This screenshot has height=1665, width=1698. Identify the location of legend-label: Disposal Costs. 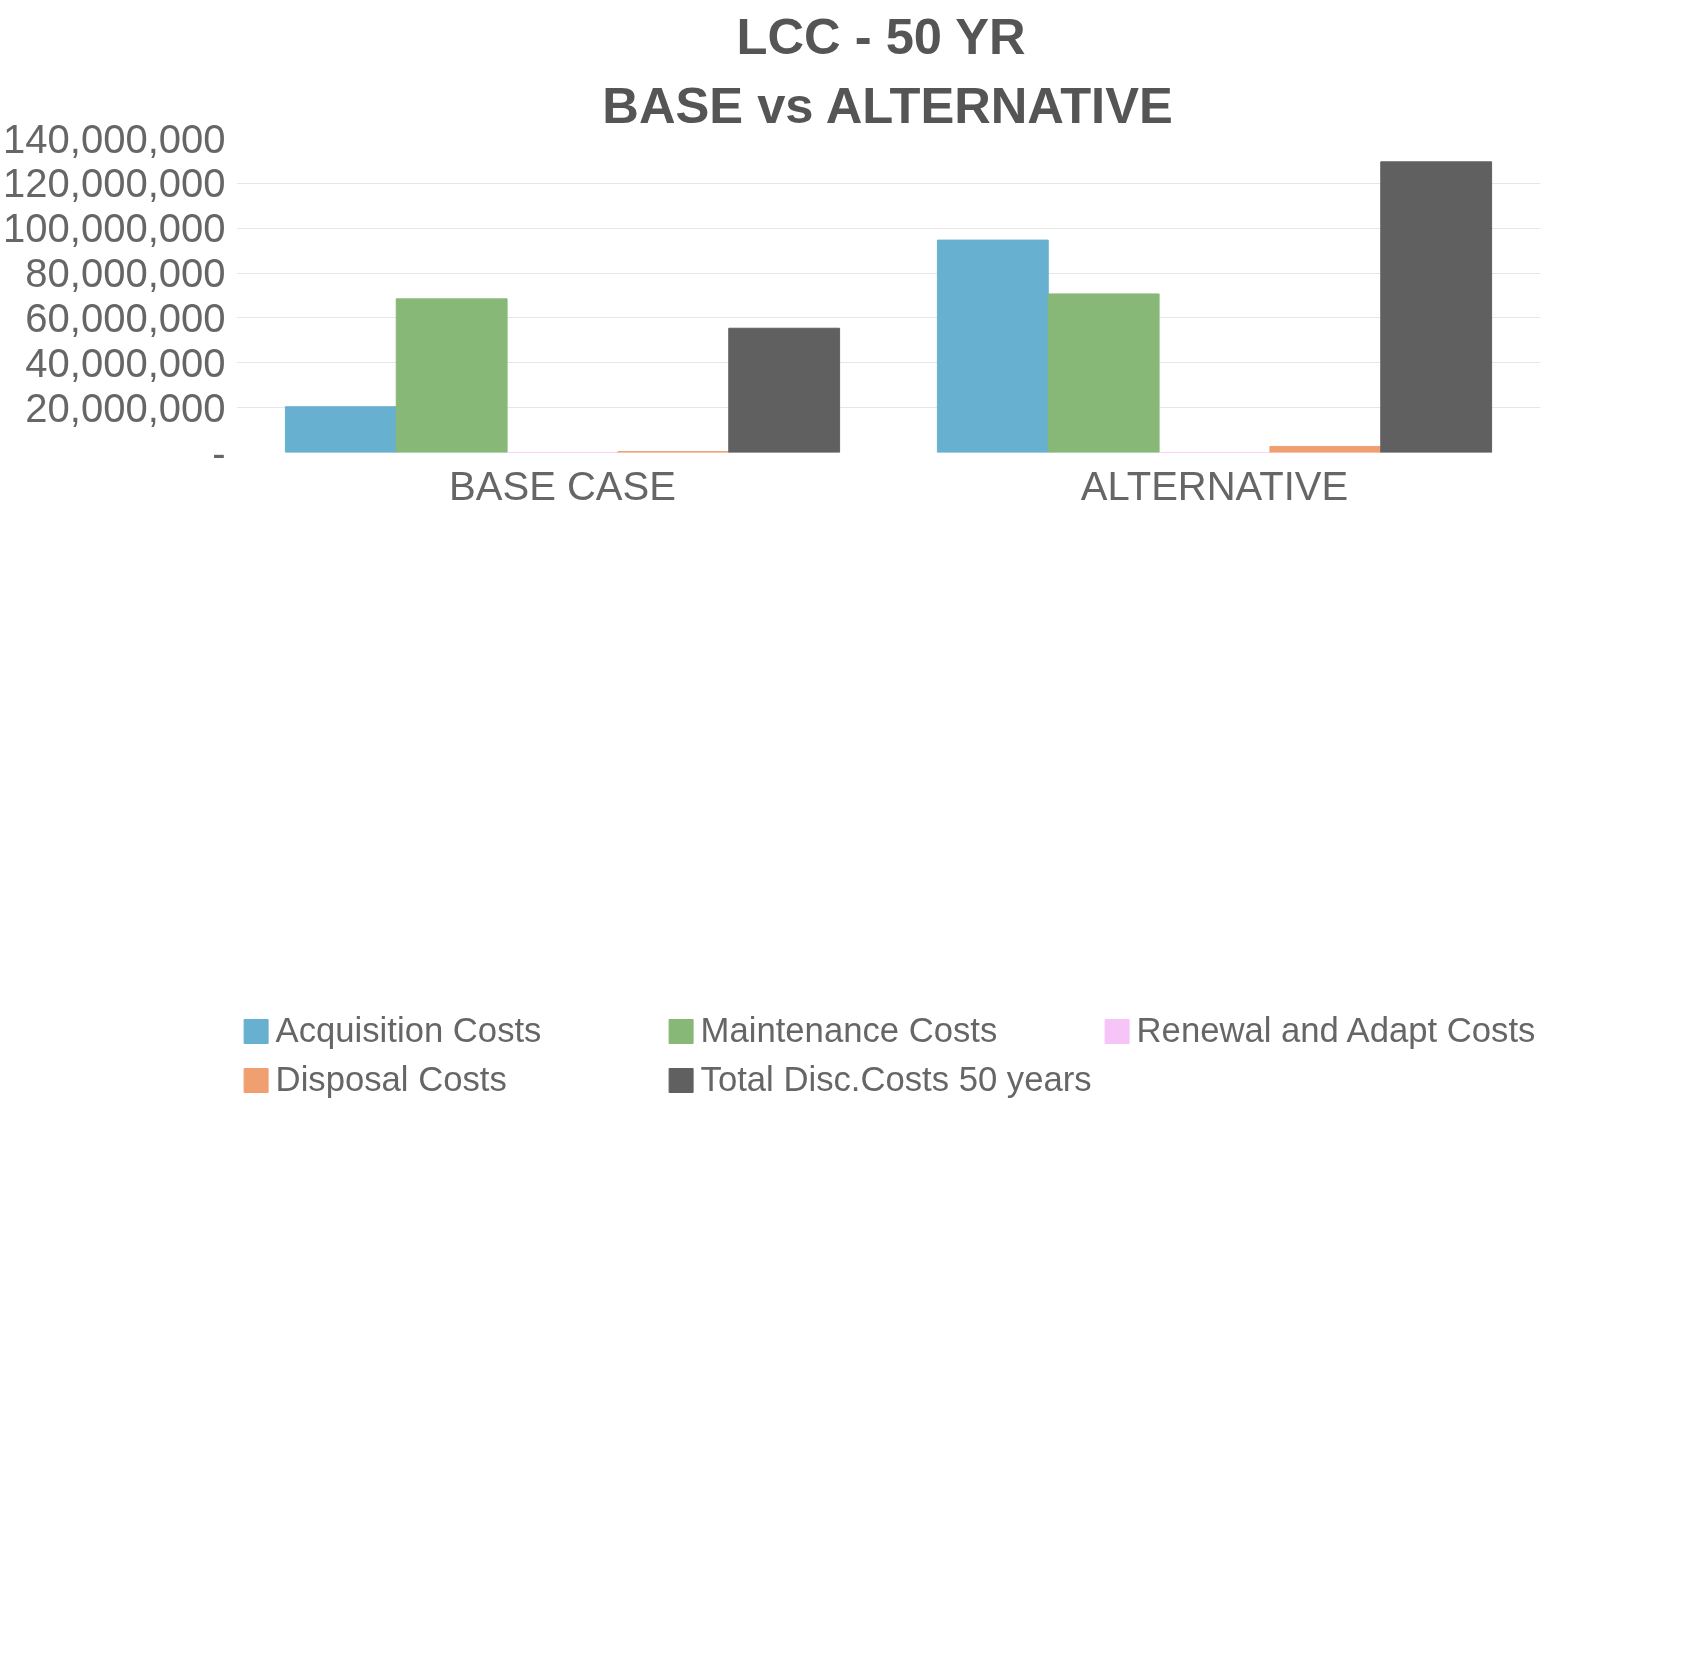
(391, 1079).